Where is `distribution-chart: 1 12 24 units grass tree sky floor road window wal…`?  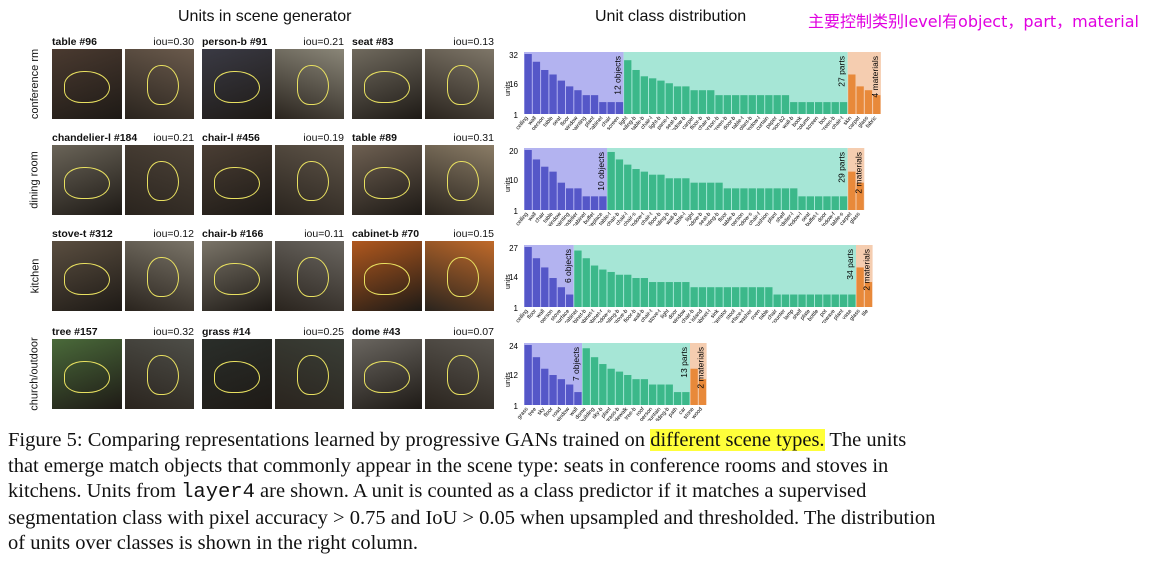 distribution-chart: 1 12 24 units grass tree sky floor road window wal… is located at coordinates (609, 382).